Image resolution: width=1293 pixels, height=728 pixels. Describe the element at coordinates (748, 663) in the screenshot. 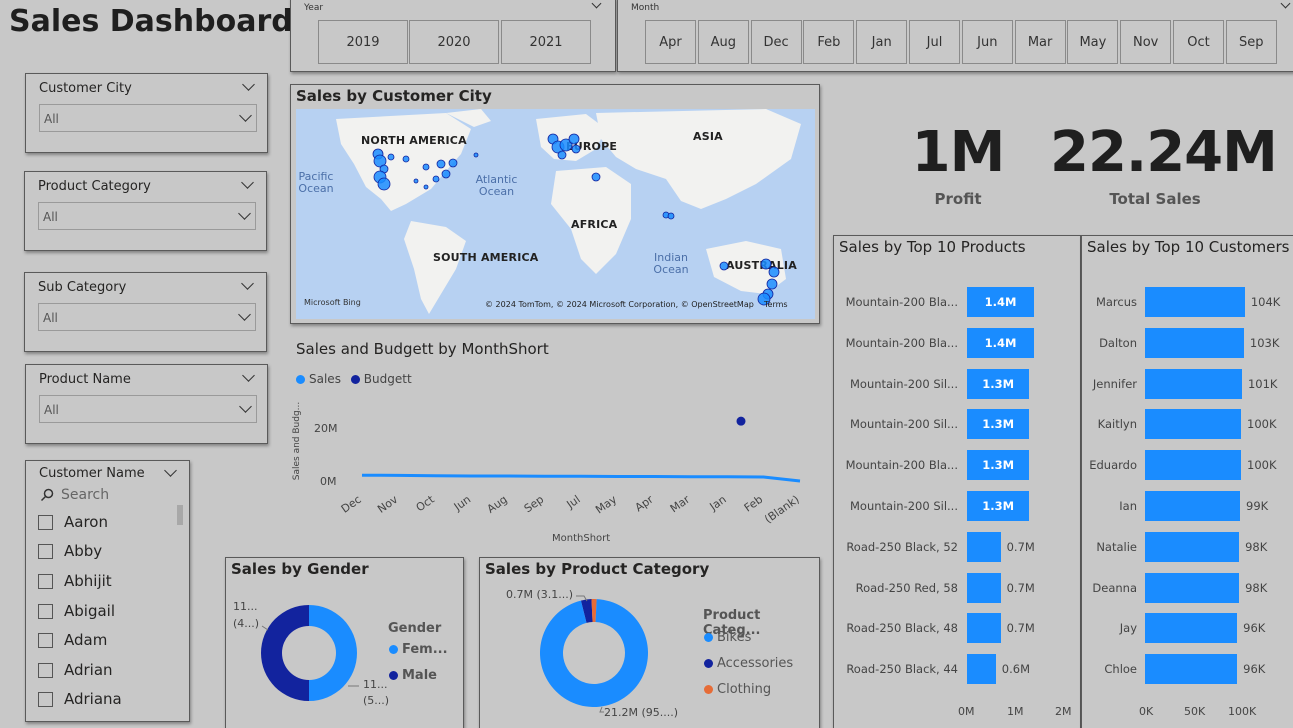

I see `legend-item-accessories: Accessories` at that location.